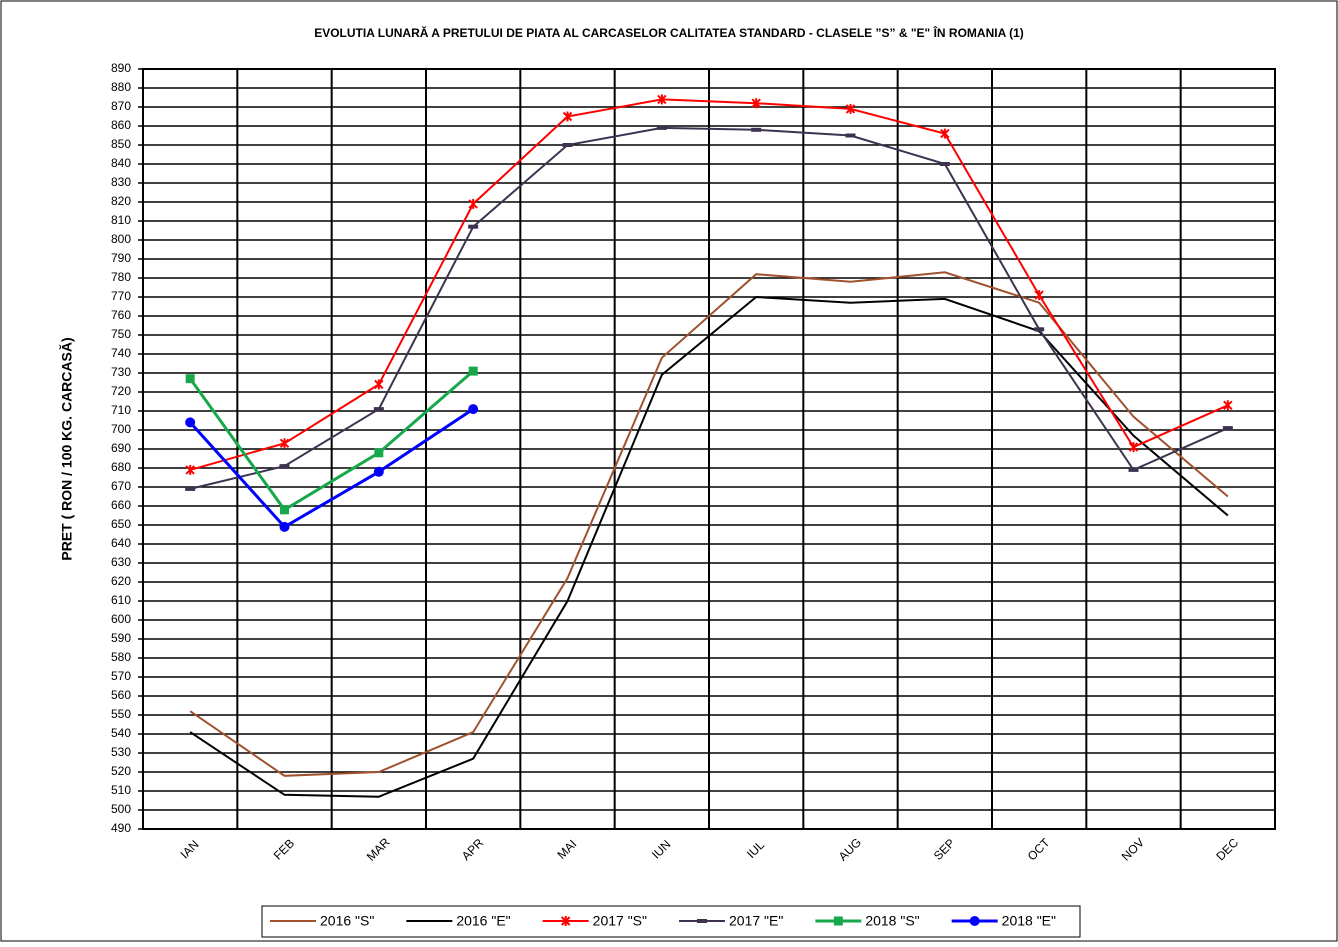 The width and height of the screenshot is (1338, 947). What do you see at coordinates (121, 505) in the screenshot?
I see `y-tick-label: 660` at bounding box center [121, 505].